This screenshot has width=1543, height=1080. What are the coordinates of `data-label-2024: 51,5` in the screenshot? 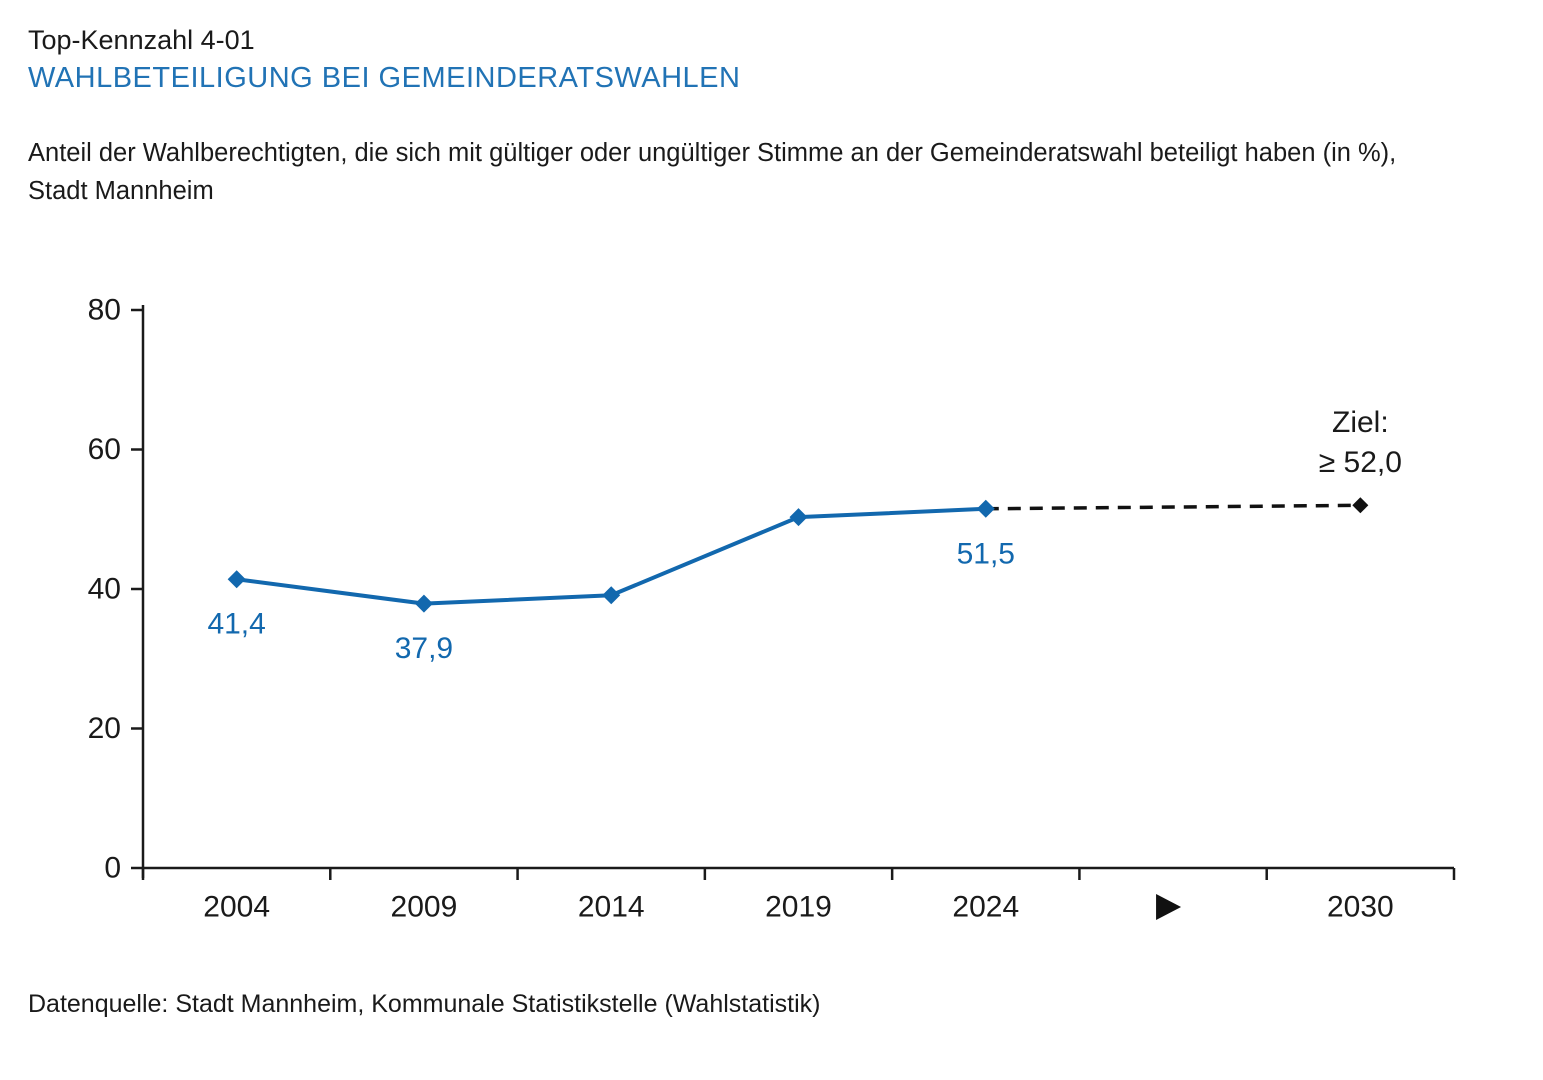 It's located at (986, 553).